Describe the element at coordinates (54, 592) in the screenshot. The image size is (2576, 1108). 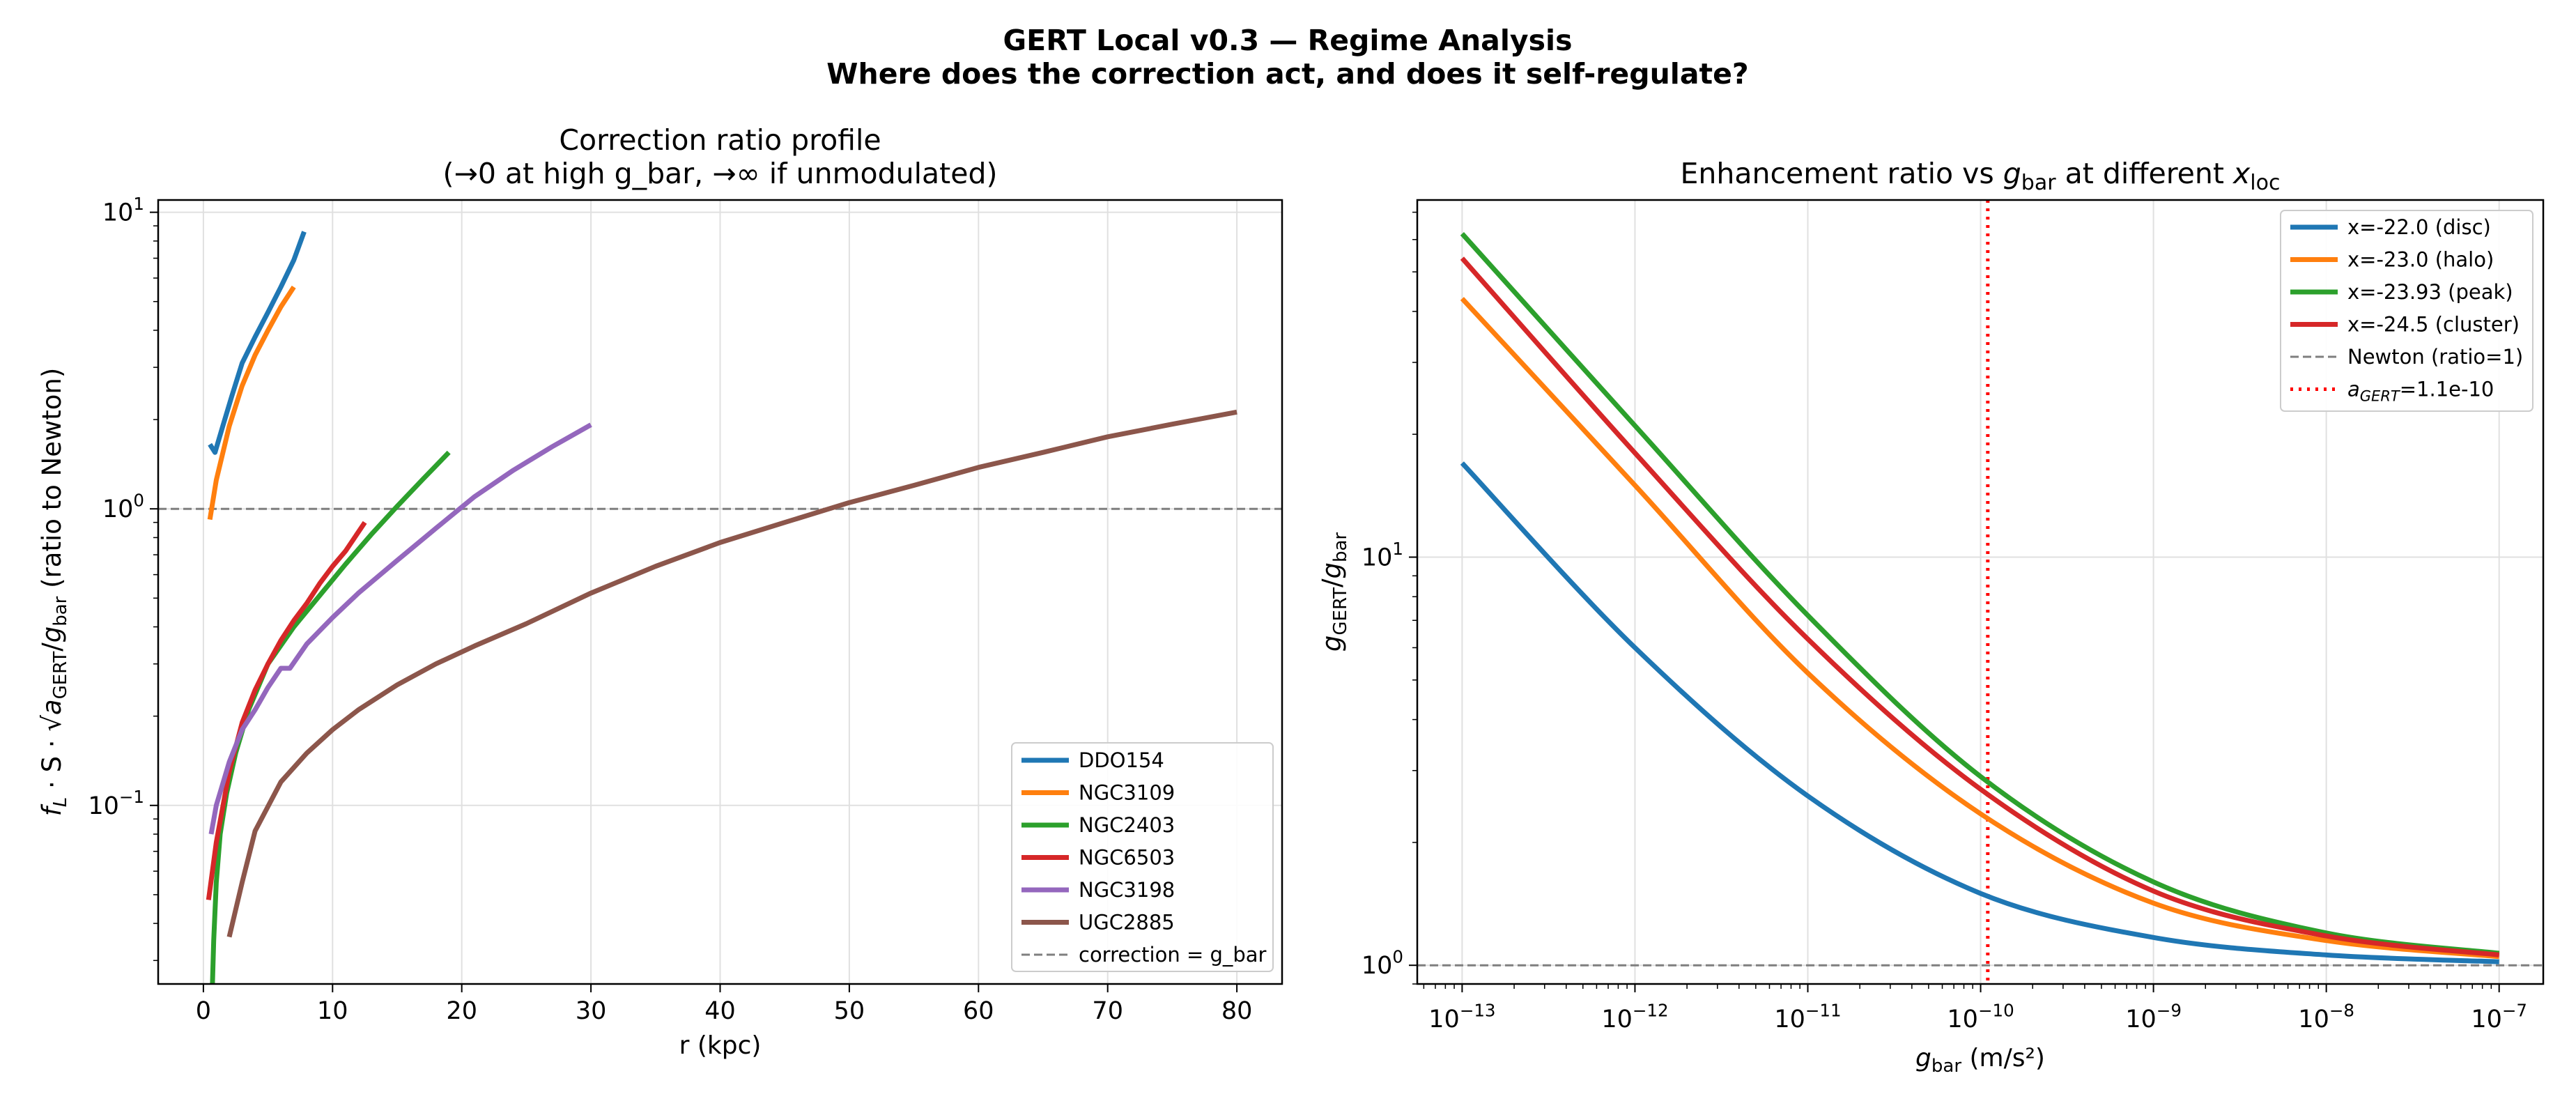
I see `y-axis-label: fL · S · √aGERT/gbar (ratio to Newton)` at that location.